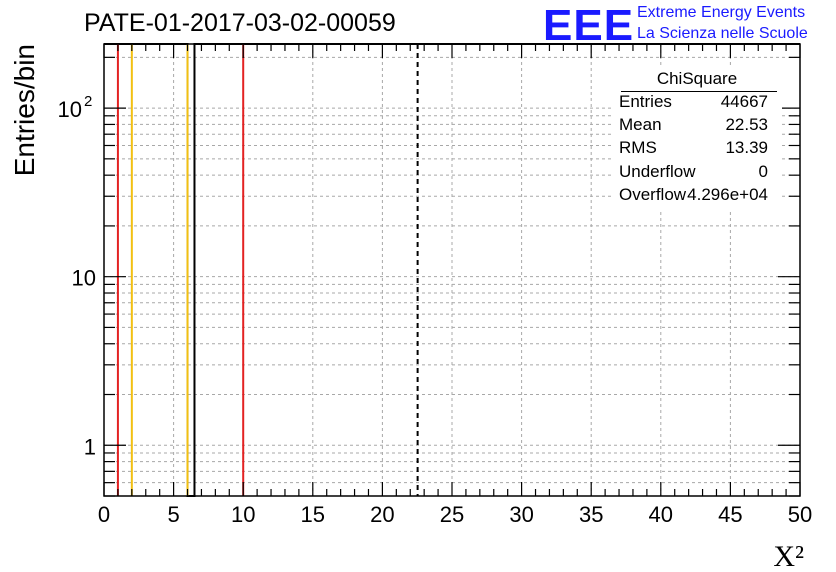 This screenshot has width=836, height=572. I want to click on stats-value: 13.39, so click(746, 147).